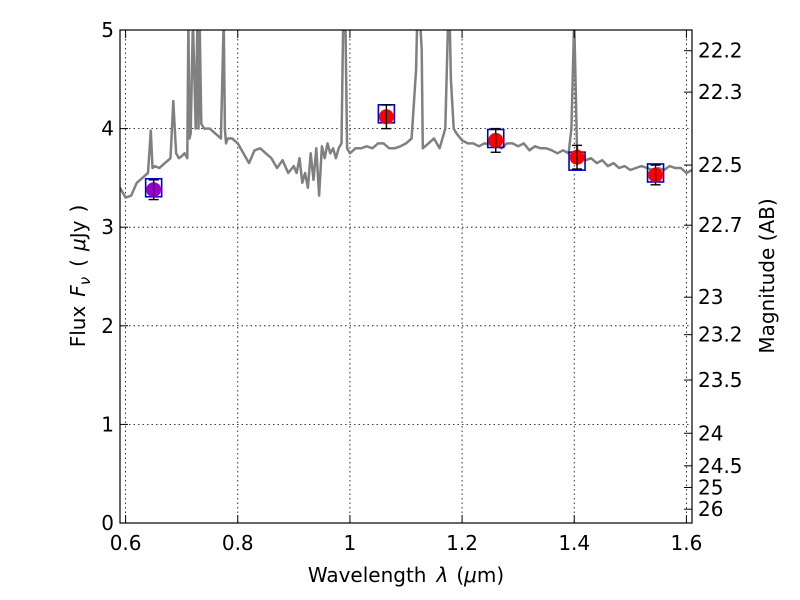 The height and width of the screenshot is (600, 800). I want to click on y2-tick-label: 26, so click(710, 509).